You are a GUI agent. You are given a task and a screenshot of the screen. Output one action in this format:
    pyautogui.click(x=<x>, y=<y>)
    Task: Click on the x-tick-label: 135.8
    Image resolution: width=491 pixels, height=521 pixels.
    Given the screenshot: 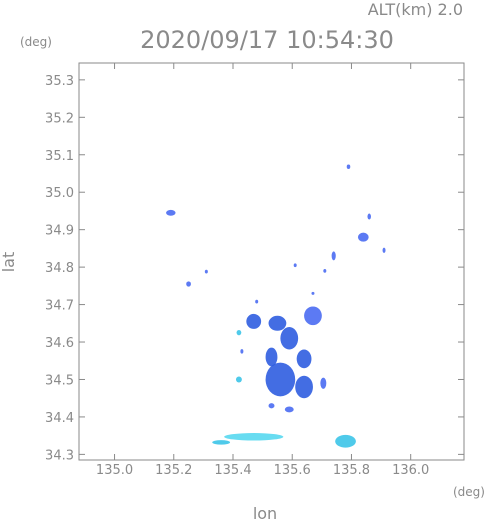 What is the action you would take?
    pyautogui.click(x=351, y=470)
    